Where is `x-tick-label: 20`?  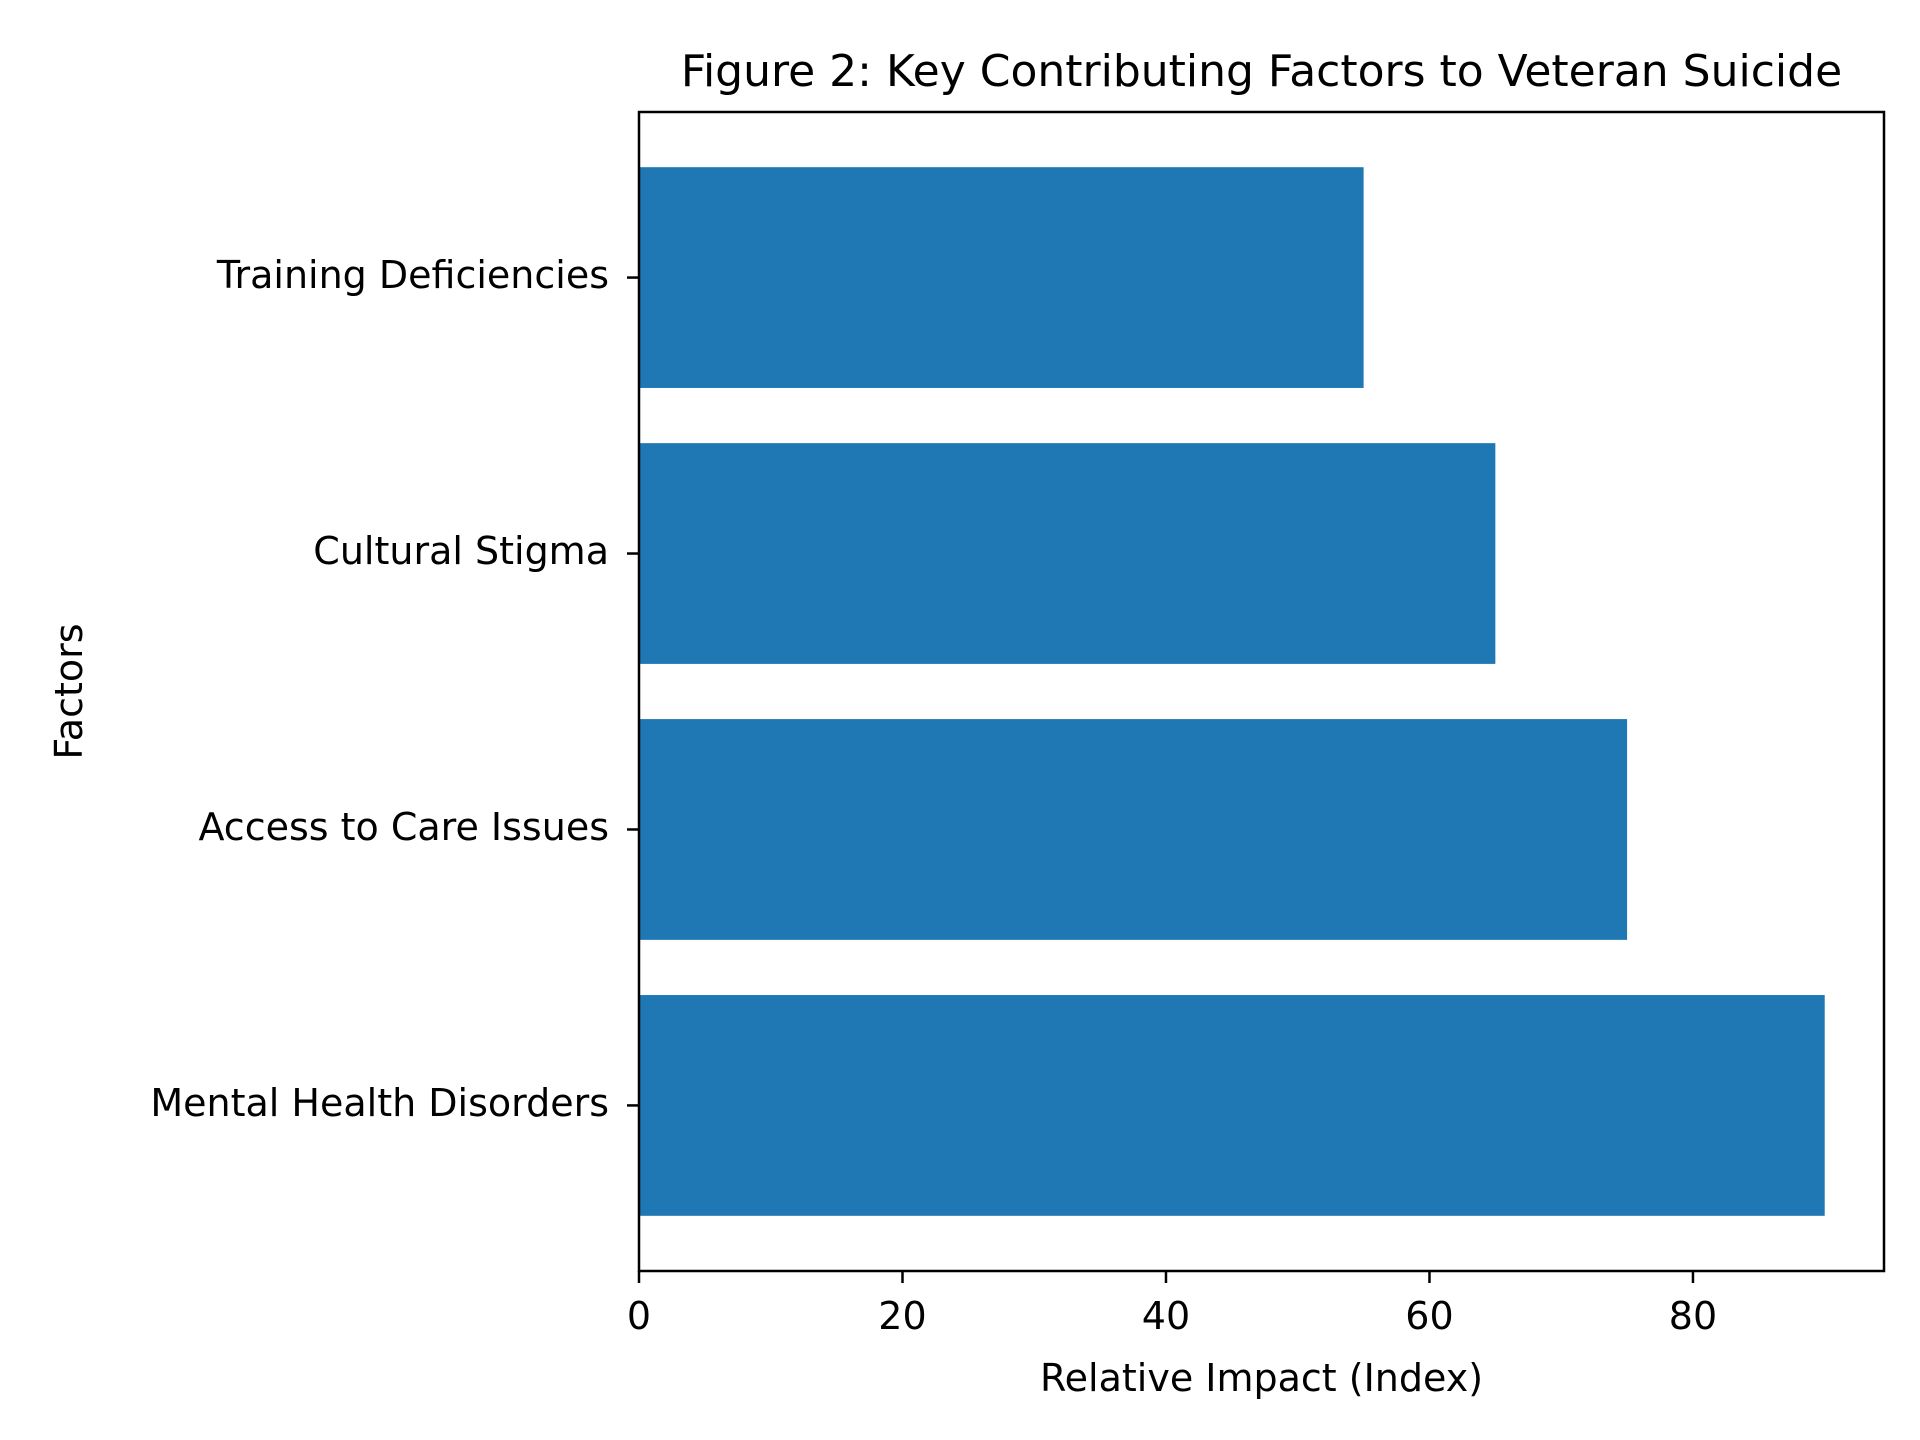 x-tick-label: 20 is located at coordinates (902, 1316).